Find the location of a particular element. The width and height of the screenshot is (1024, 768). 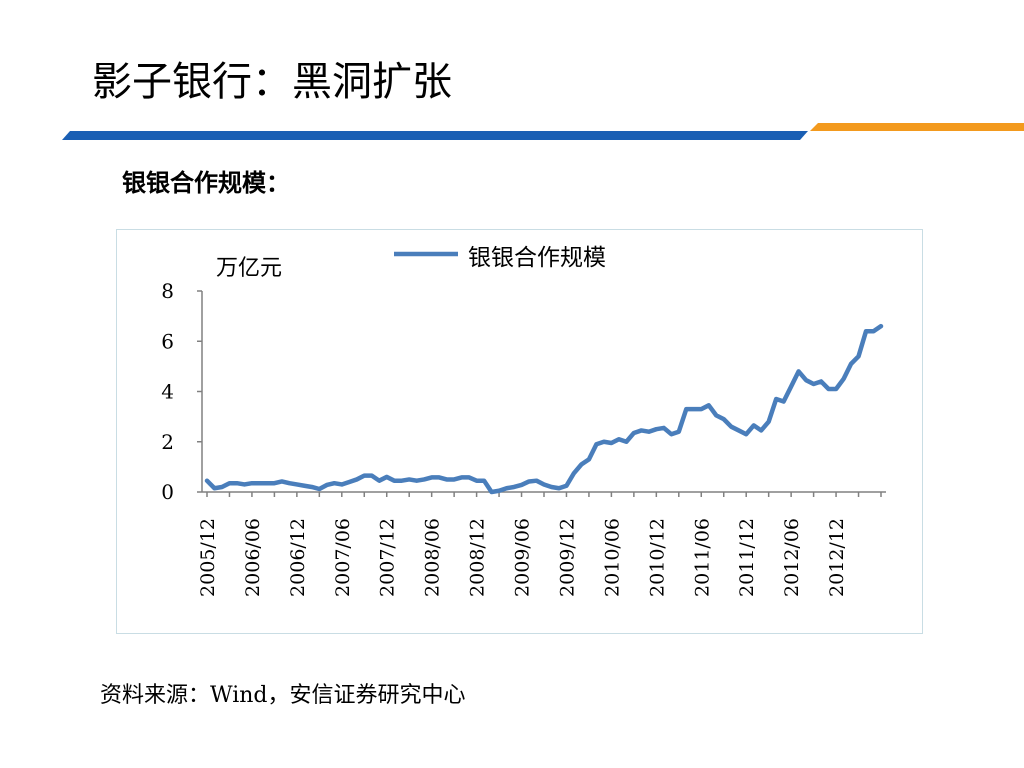

y-tick-label: 2 is located at coordinates (167, 442).